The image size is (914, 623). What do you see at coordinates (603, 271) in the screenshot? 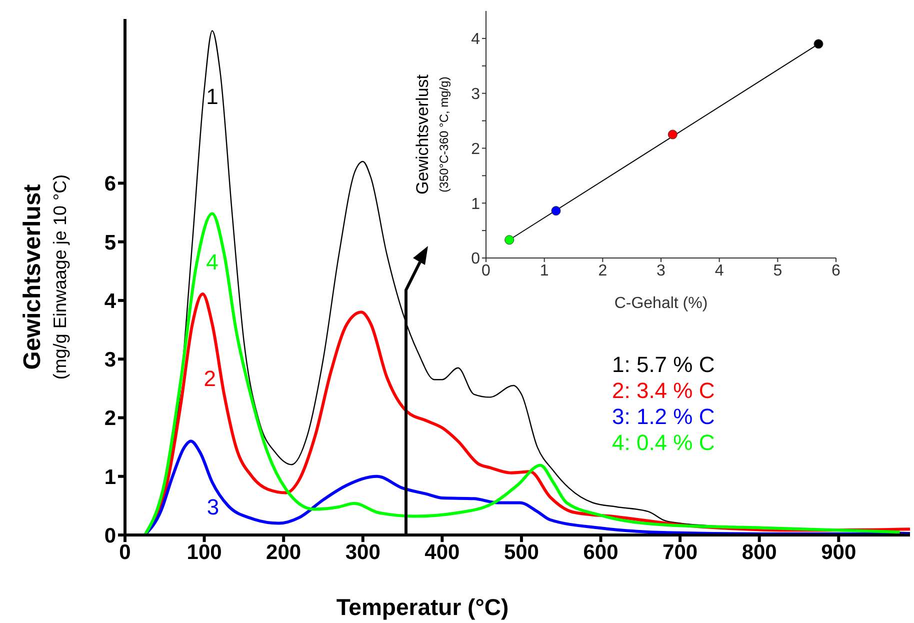
I see `x-tick-label: 2` at bounding box center [603, 271].